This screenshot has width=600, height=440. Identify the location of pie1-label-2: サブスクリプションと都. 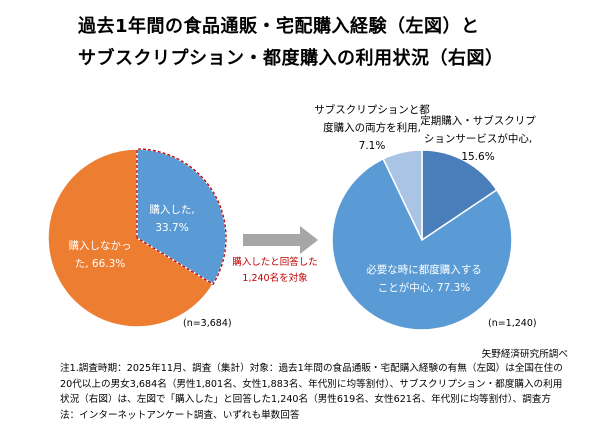
(372, 109).